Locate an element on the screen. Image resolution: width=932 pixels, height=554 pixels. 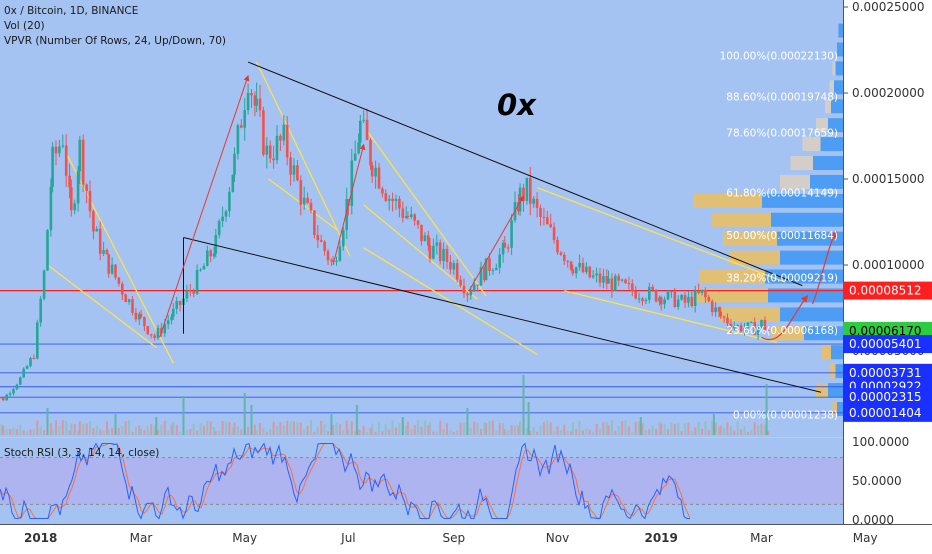
vpvr-histogram is located at coordinates (768, 219).